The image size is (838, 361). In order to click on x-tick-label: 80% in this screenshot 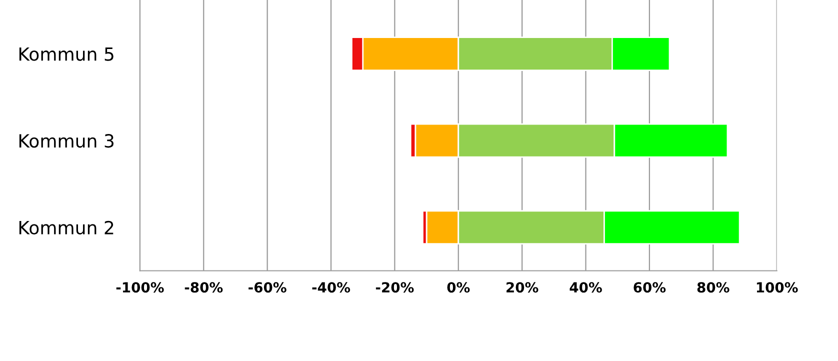, I will do `click(713, 287)`.